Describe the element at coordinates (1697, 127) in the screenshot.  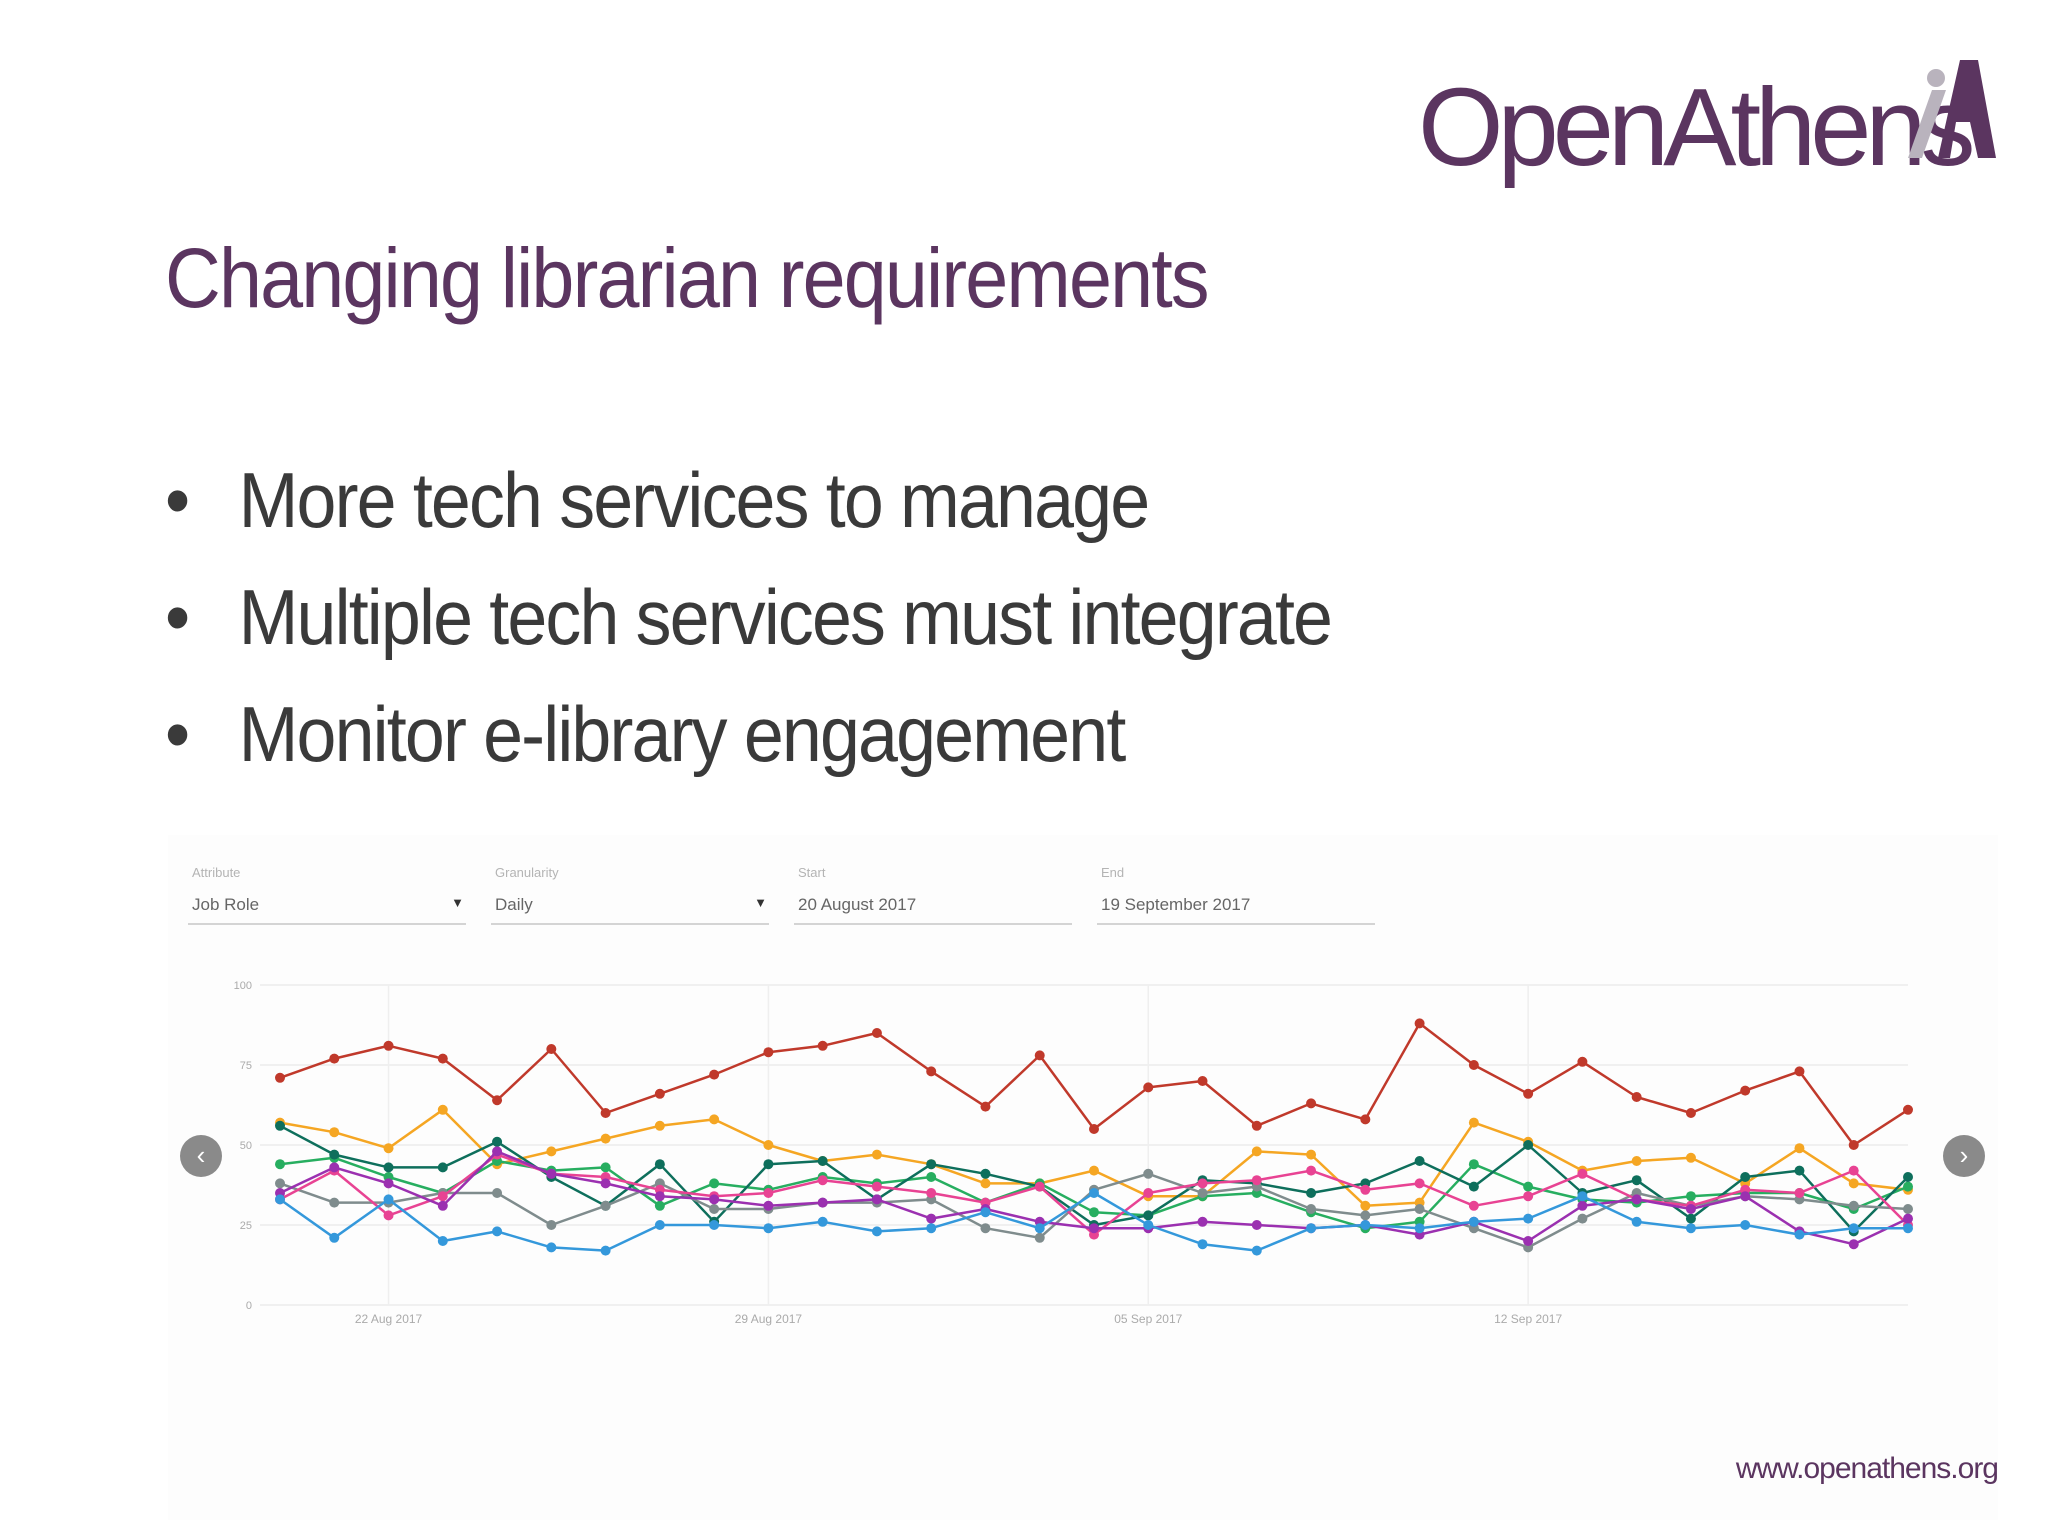
I see `logo-text: OpenAthens` at that location.